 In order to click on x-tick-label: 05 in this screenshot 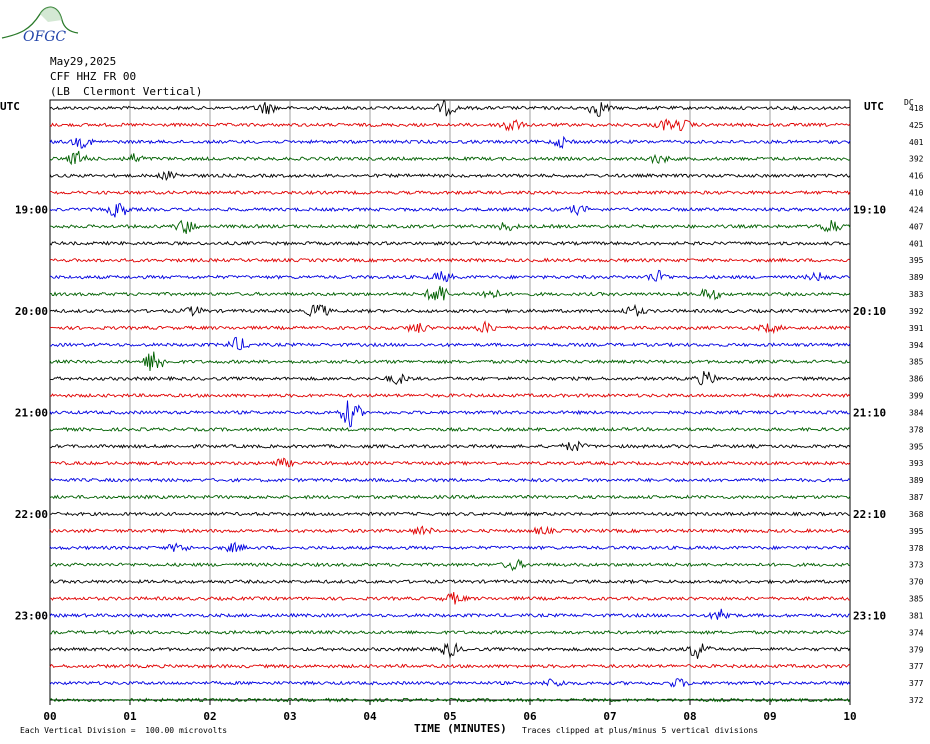, I will do `click(449, 716)`.